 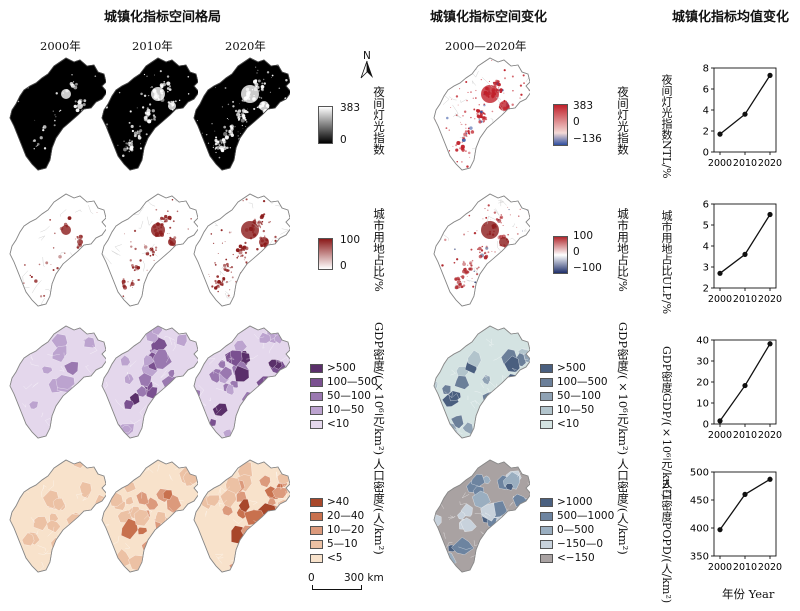 I want to click on chart-title-popd: 人口密度POPD/(人/km²), so click(x=666, y=540).